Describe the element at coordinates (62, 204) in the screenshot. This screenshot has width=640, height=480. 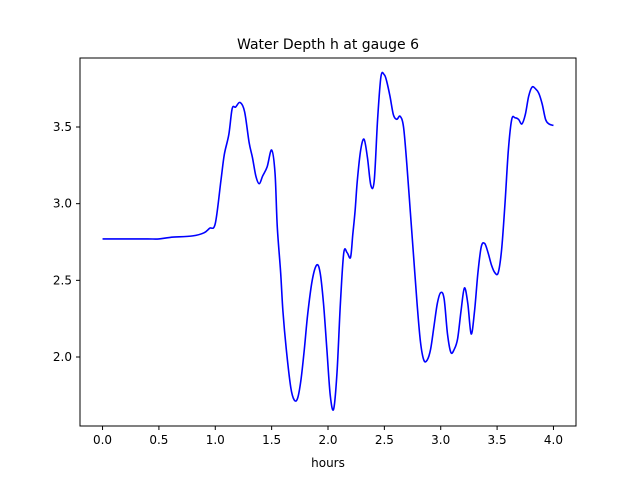
I see `y-tick-label: 3.0` at that location.